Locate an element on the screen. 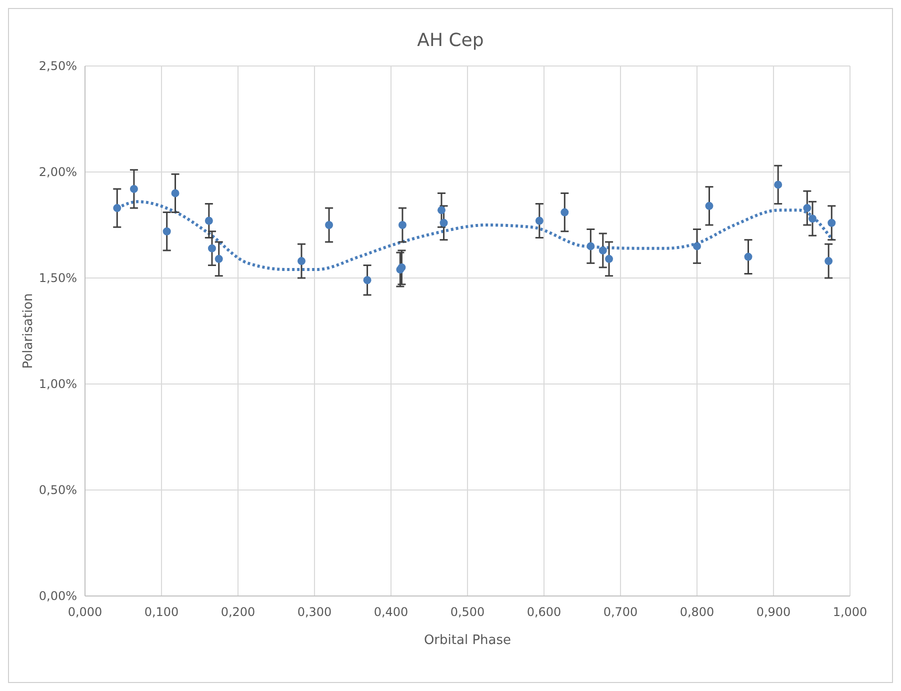 The width and height of the screenshot is (901, 691). x-tick-label: 0,900 is located at coordinates (773, 612).